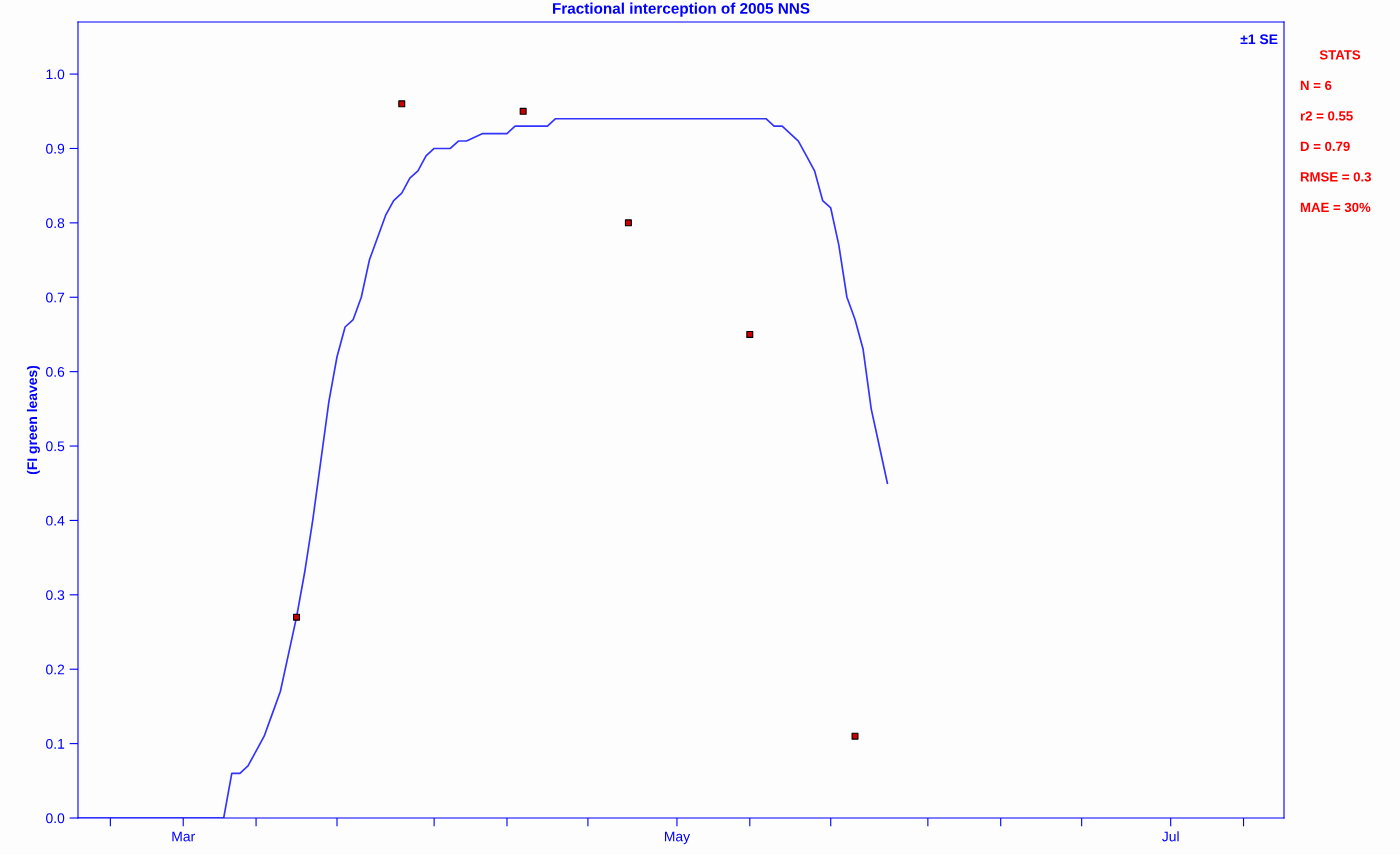 The height and width of the screenshot is (855, 1400). I want to click on y-tick-label: 0.9, so click(55, 148).